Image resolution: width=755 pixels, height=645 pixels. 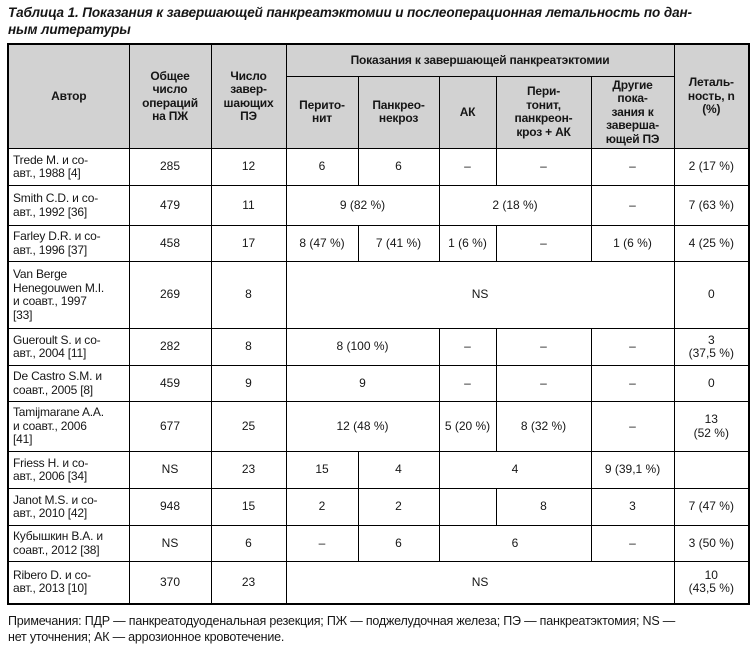 What do you see at coordinates (170, 383) in the screenshot?
I see `cell: 459` at bounding box center [170, 383].